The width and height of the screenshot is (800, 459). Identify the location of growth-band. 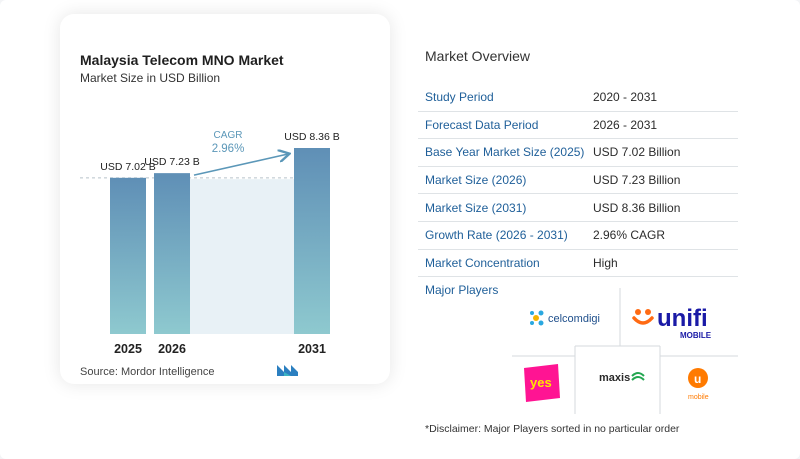
(242, 256).